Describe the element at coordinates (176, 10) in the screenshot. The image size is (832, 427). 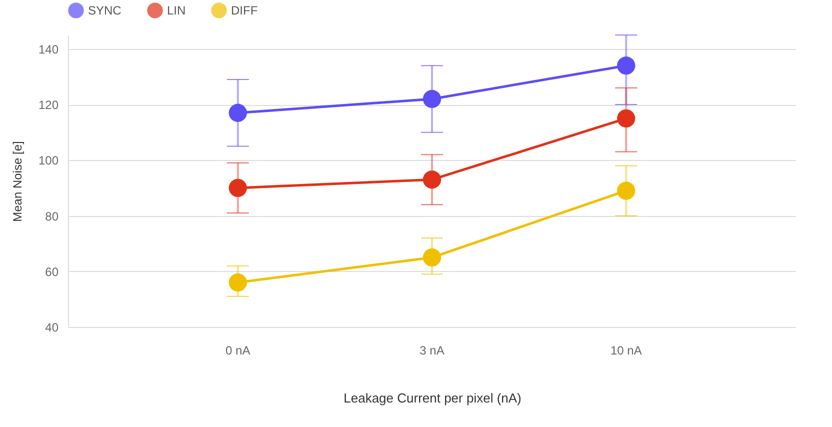
I see `legend-label: LIN` at that location.